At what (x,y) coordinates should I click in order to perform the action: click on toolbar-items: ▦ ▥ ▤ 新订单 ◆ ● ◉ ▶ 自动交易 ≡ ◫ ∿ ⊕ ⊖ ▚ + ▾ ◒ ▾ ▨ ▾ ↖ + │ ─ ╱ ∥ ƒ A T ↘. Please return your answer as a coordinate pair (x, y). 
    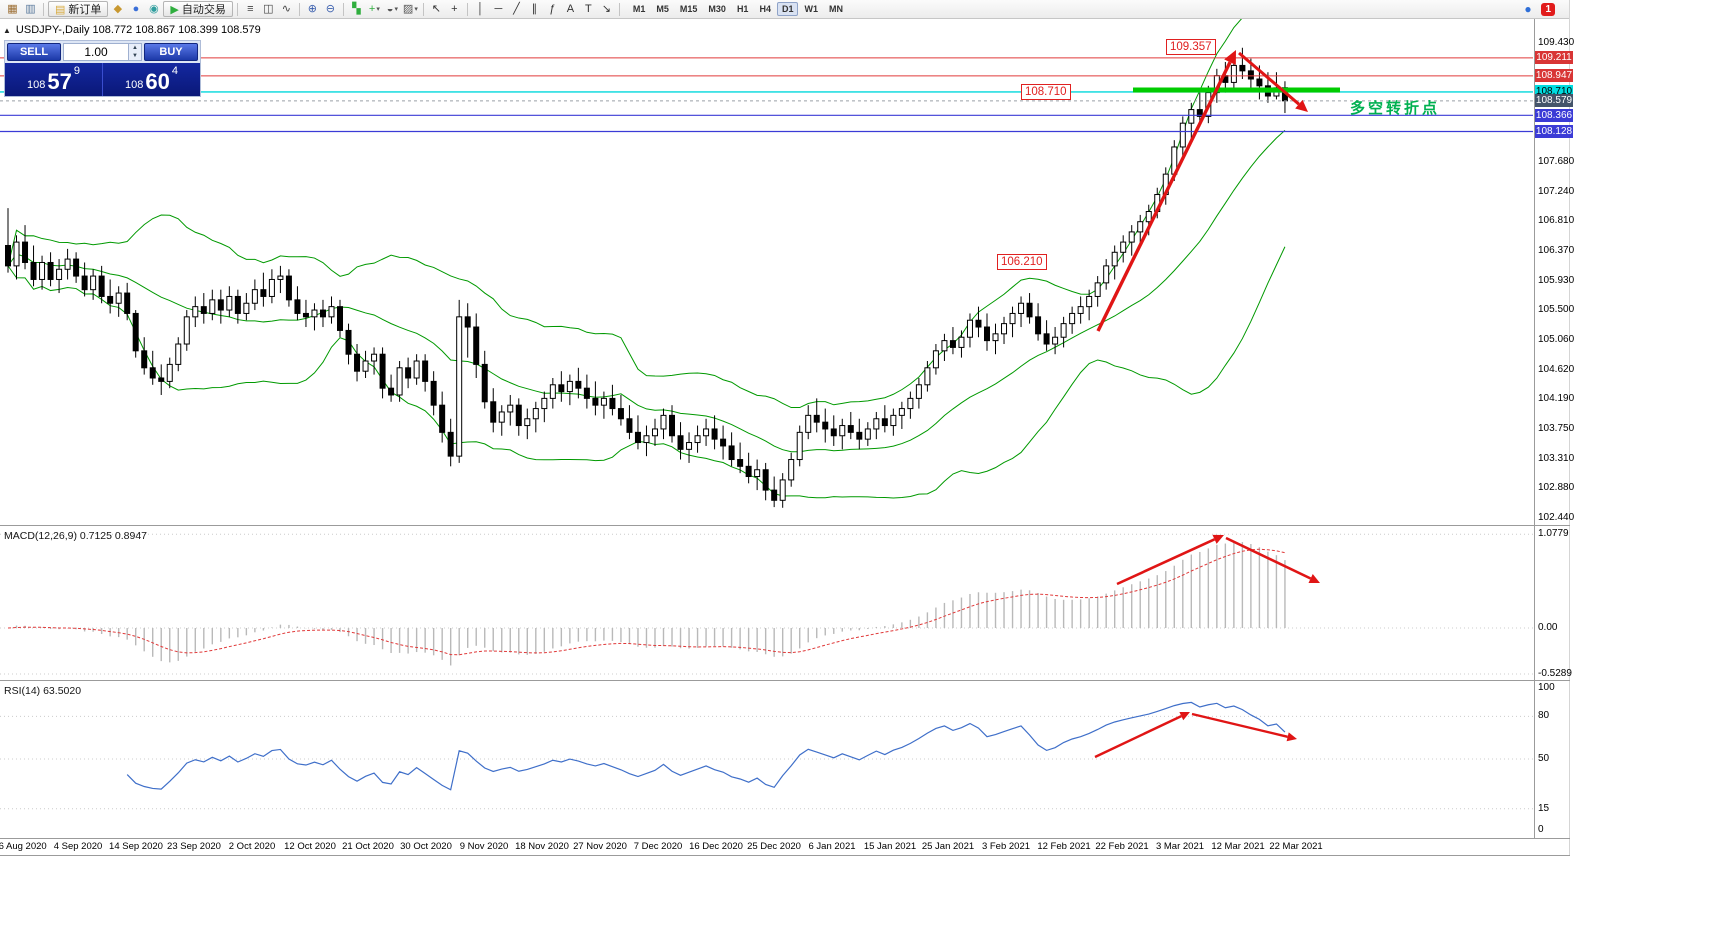
    Looking at the image, I should click on (313, 9).